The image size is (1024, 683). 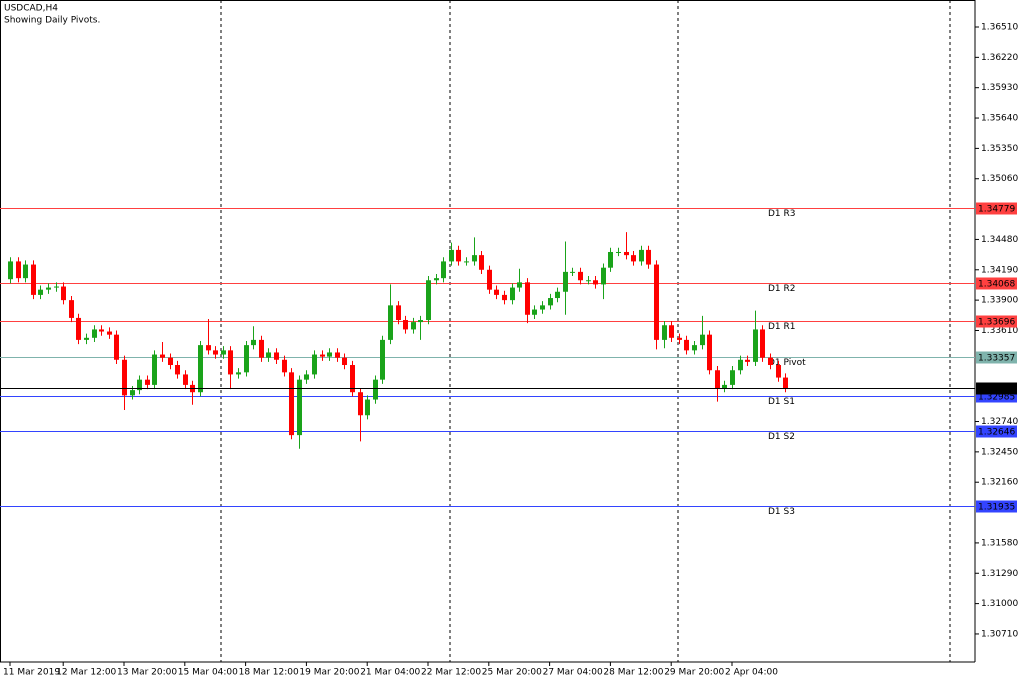 What do you see at coordinates (694, 673) in the screenshot?
I see `x-tick-label: 29 Mar 20:00` at bounding box center [694, 673].